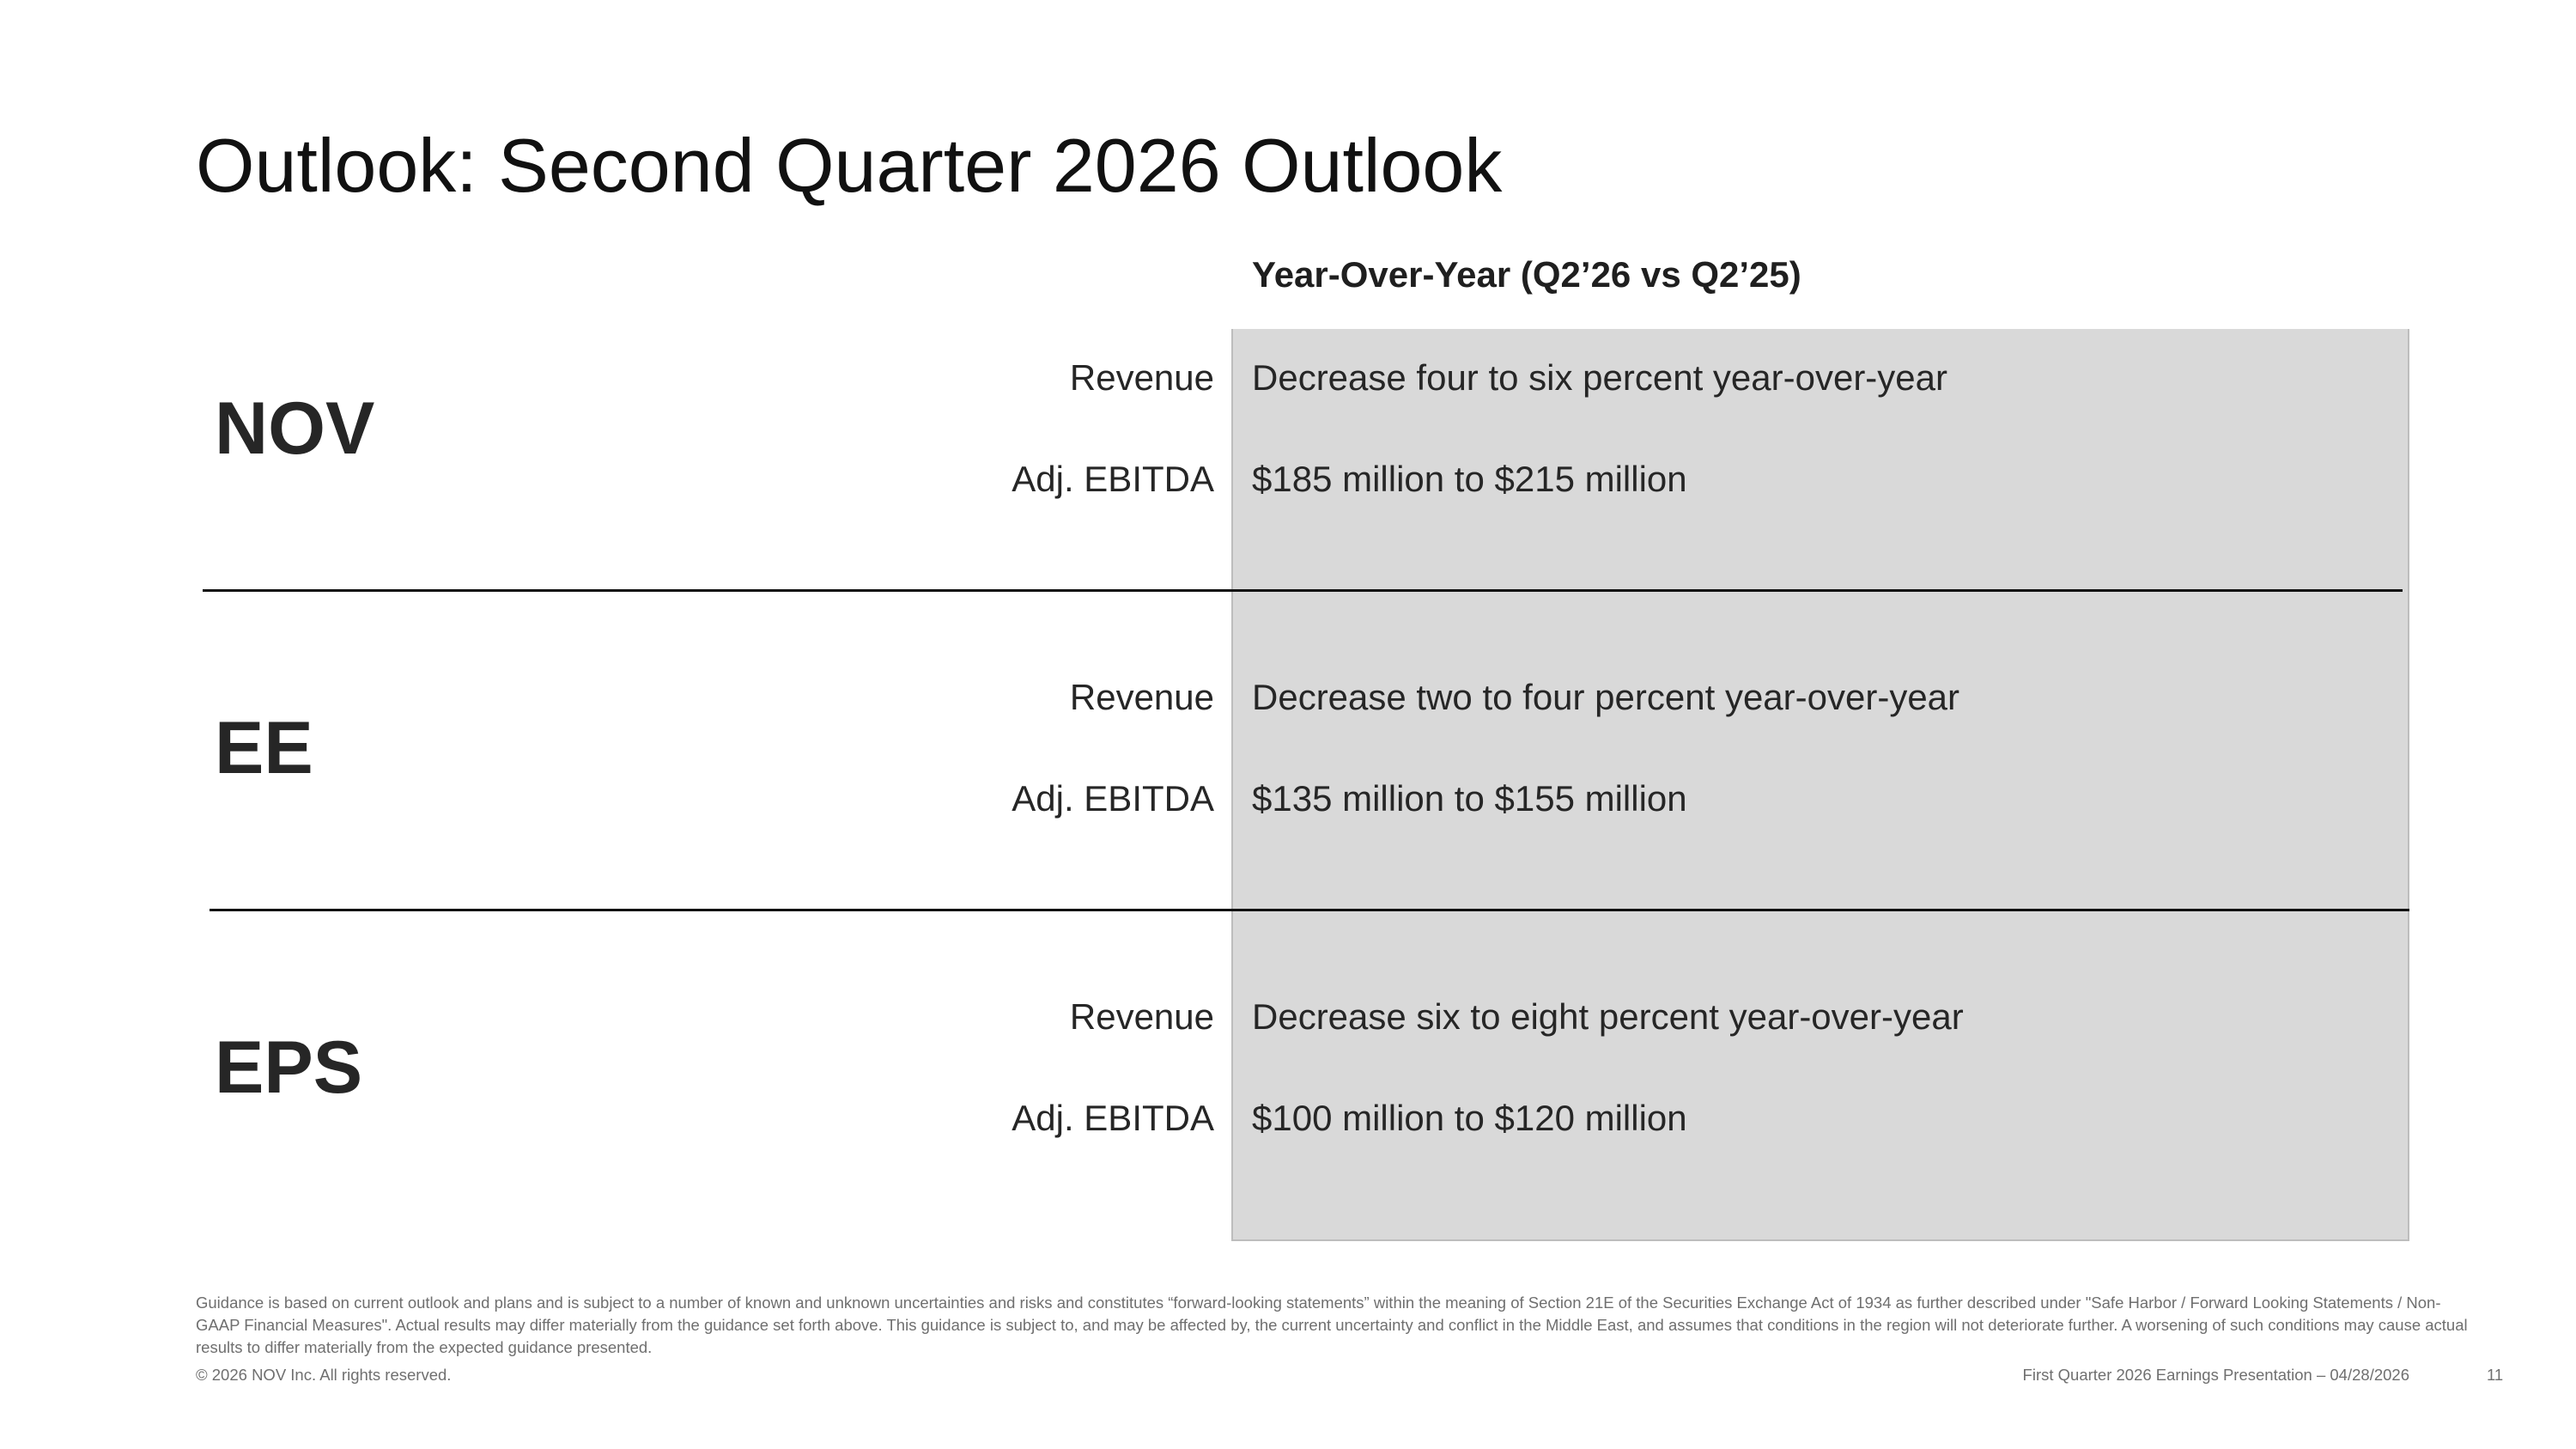 This screenshot has width=2576, height=1449. What do you see at coordinates (264, 748) in the screenshot?
I see `segment-label-ee: EE` at bounding box center [264, 748].